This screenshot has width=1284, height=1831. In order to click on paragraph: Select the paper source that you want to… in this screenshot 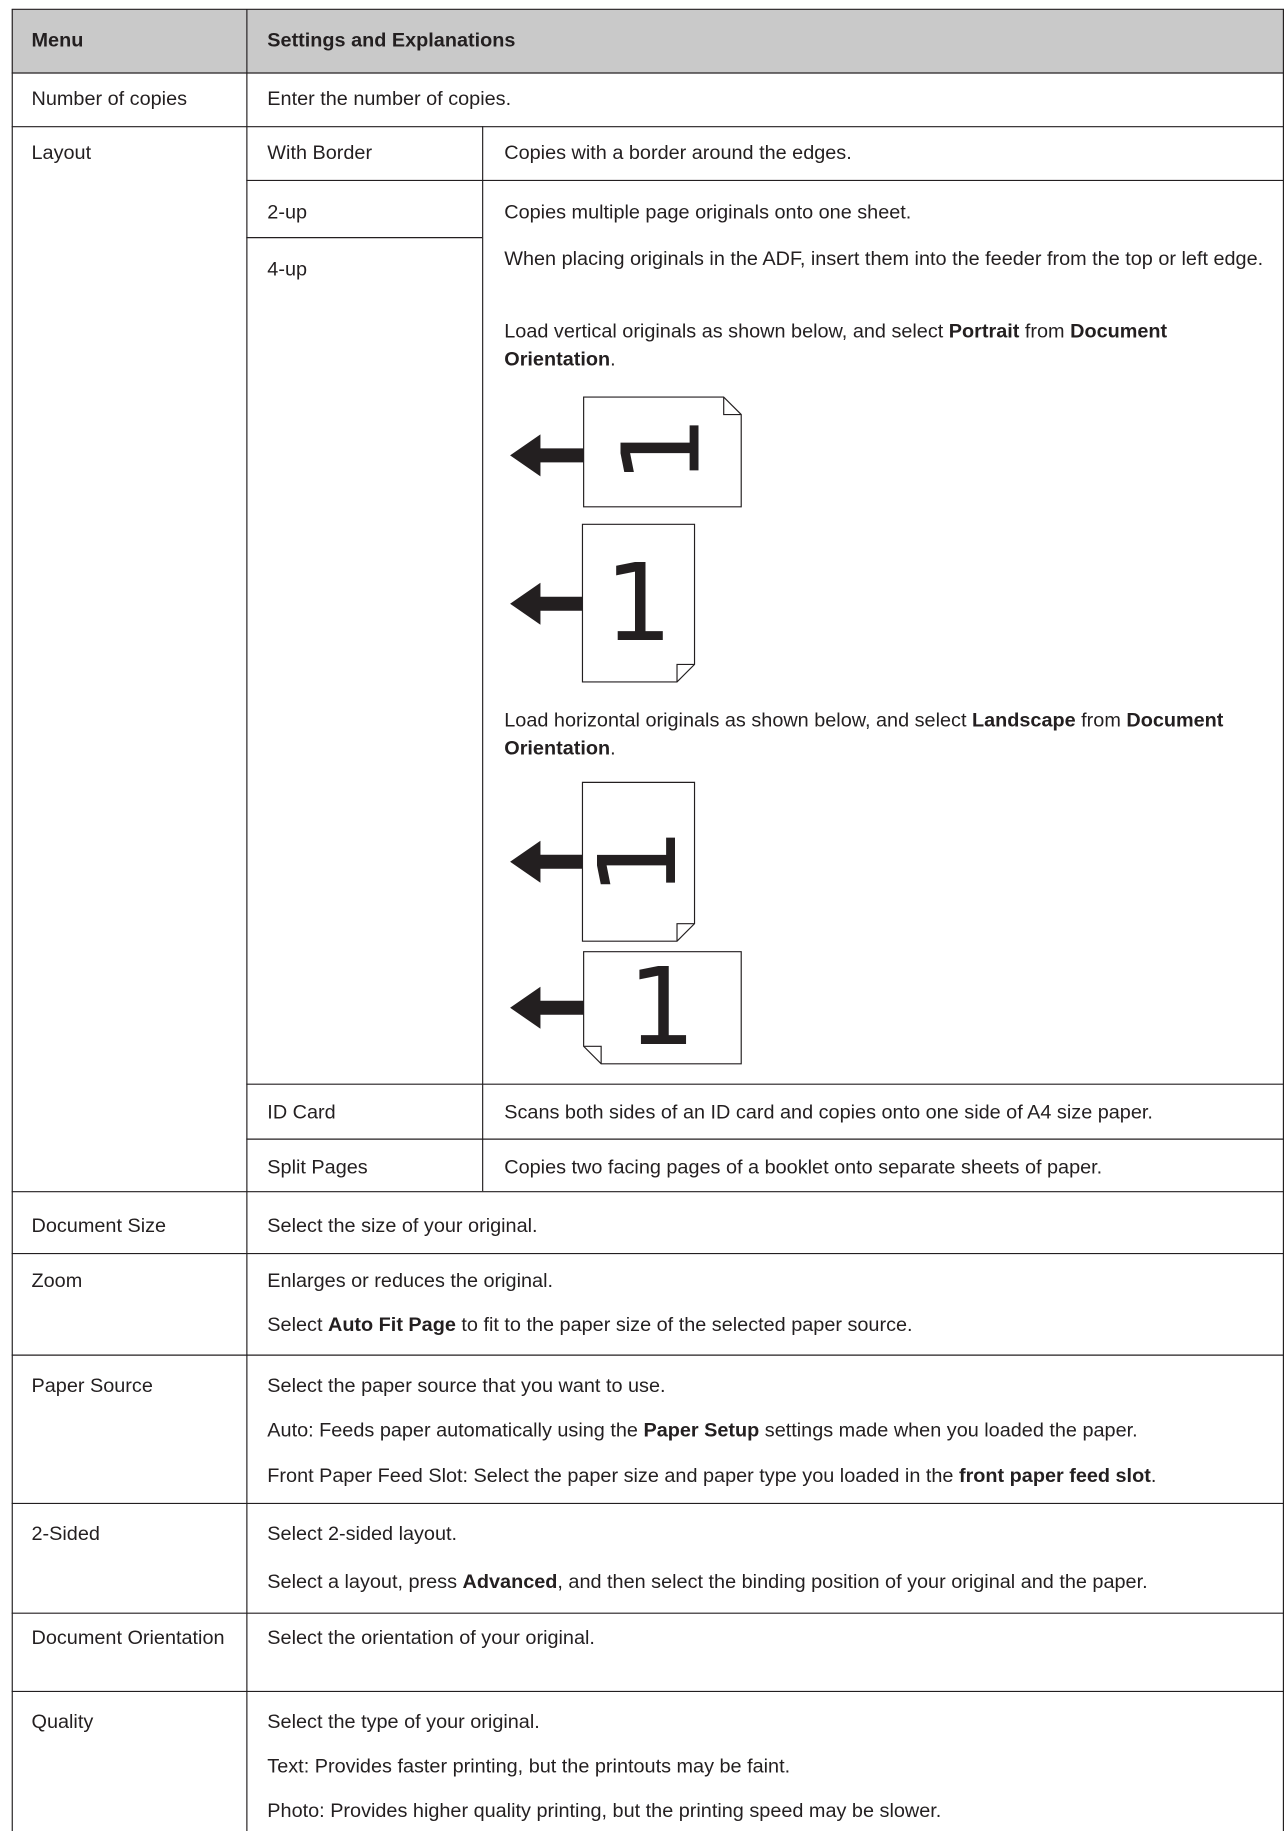, I will do `click(772, 1386)`.